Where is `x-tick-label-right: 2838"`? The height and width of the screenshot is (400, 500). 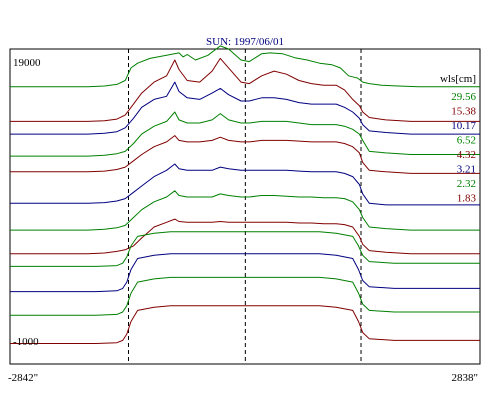 x-tick-label-right: 2838" is located at coordinates (465, 378).